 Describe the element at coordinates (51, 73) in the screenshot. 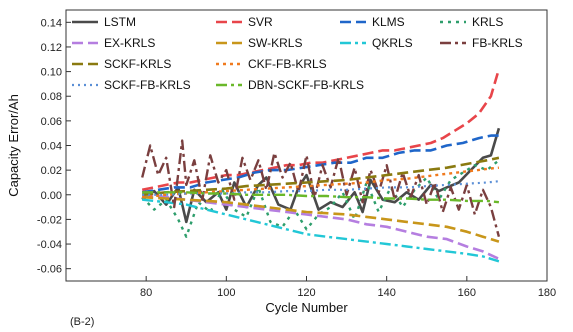

I see `y-tick-label: 0.10` at that location.